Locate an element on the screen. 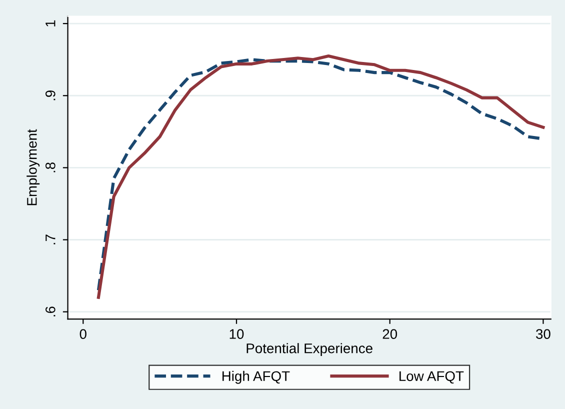 This screenshot has width=565, height=409. y-tick-label: .7 is located at coordinates (51, 239).